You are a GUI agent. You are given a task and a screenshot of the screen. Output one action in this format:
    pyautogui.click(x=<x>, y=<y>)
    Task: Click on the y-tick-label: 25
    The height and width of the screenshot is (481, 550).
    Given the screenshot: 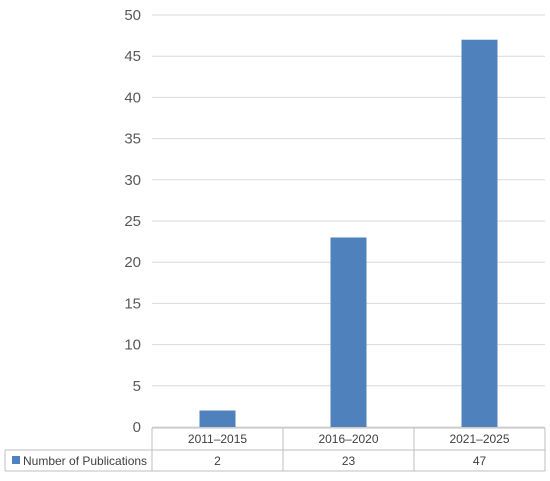 What is the action you would take?
    pyautogui.click(x=132, y=221)
    